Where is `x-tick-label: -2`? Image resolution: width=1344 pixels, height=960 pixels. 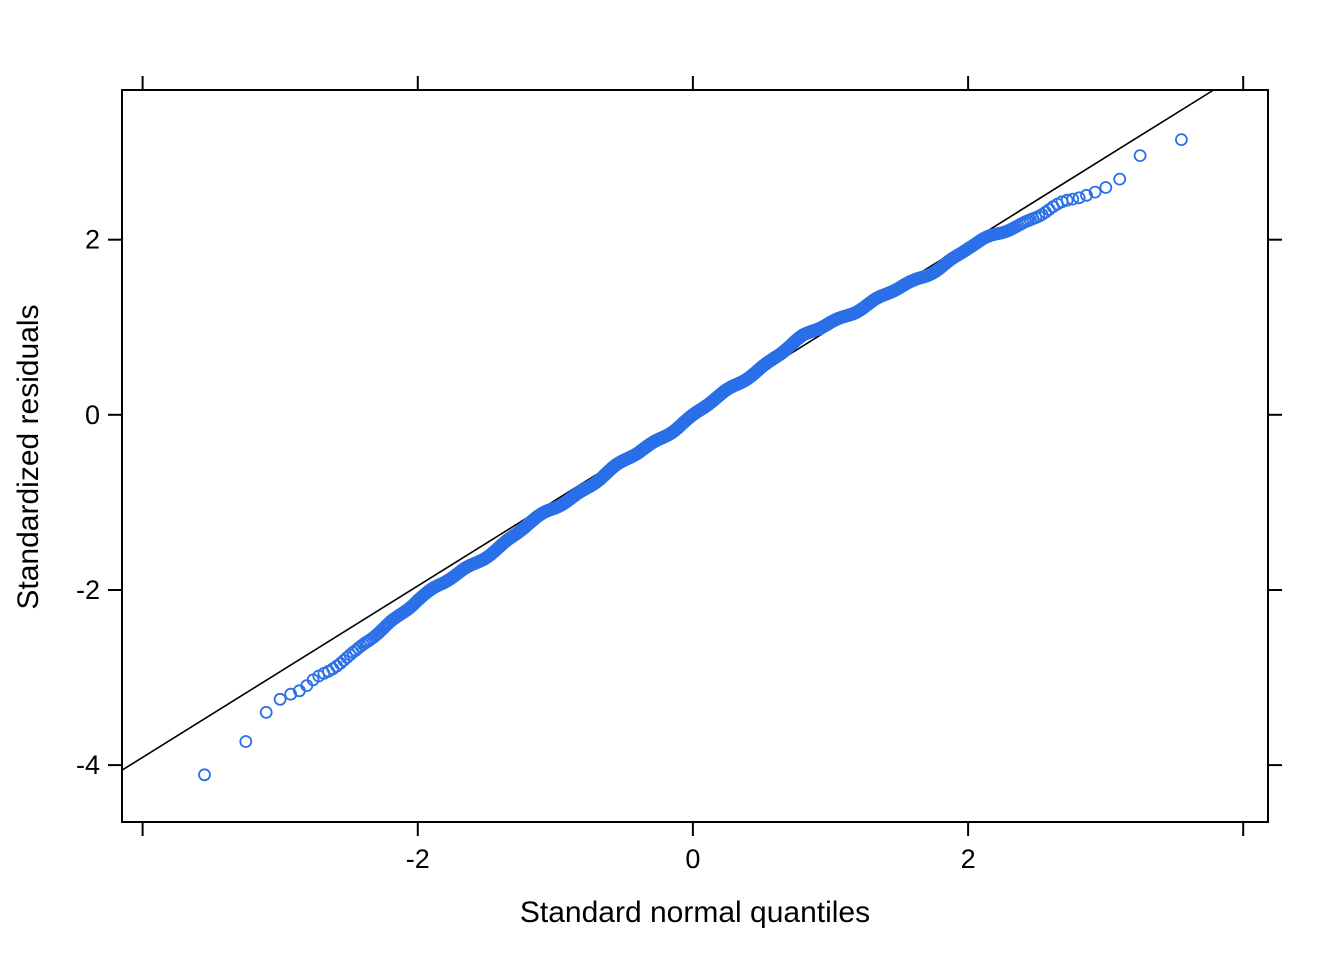
x-tick-label: -2 is located at coordinates (418, 859).